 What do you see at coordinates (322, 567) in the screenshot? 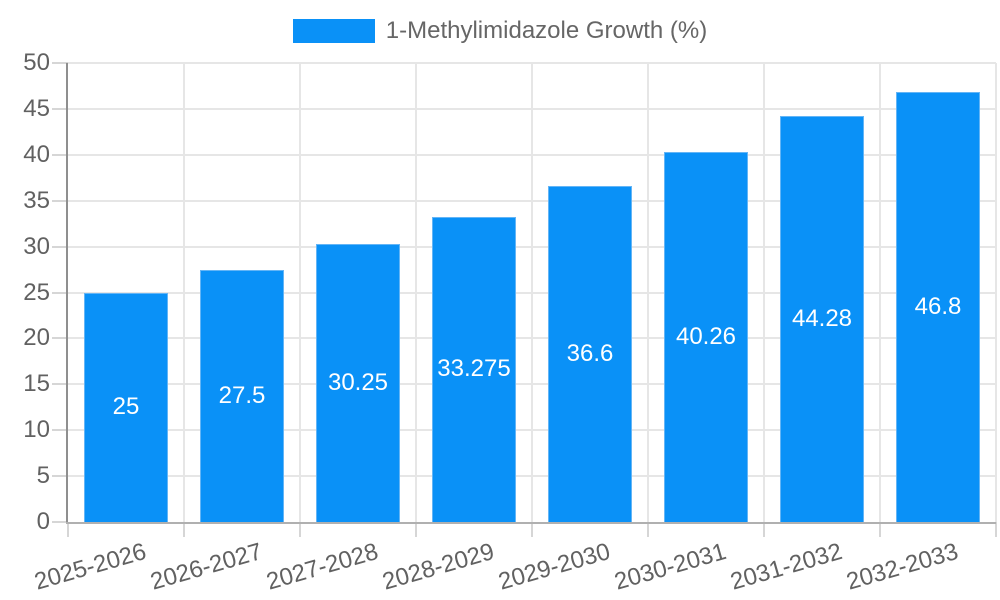
I see `x-tick-label: 2027-2028` at bounding box center [322, 567].